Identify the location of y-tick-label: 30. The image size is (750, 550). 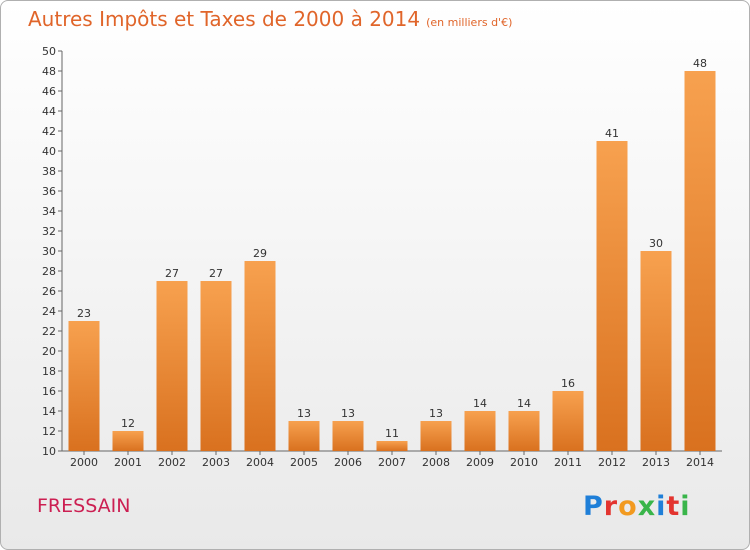
(49, 251).